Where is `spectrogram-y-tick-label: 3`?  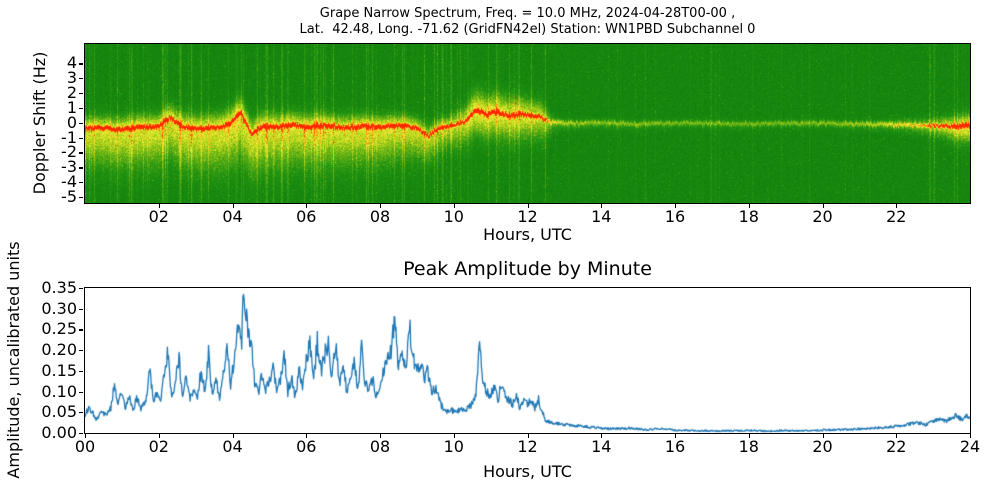
spectrogram-y-tick-label: 3 is located at coordinates (71, 78).